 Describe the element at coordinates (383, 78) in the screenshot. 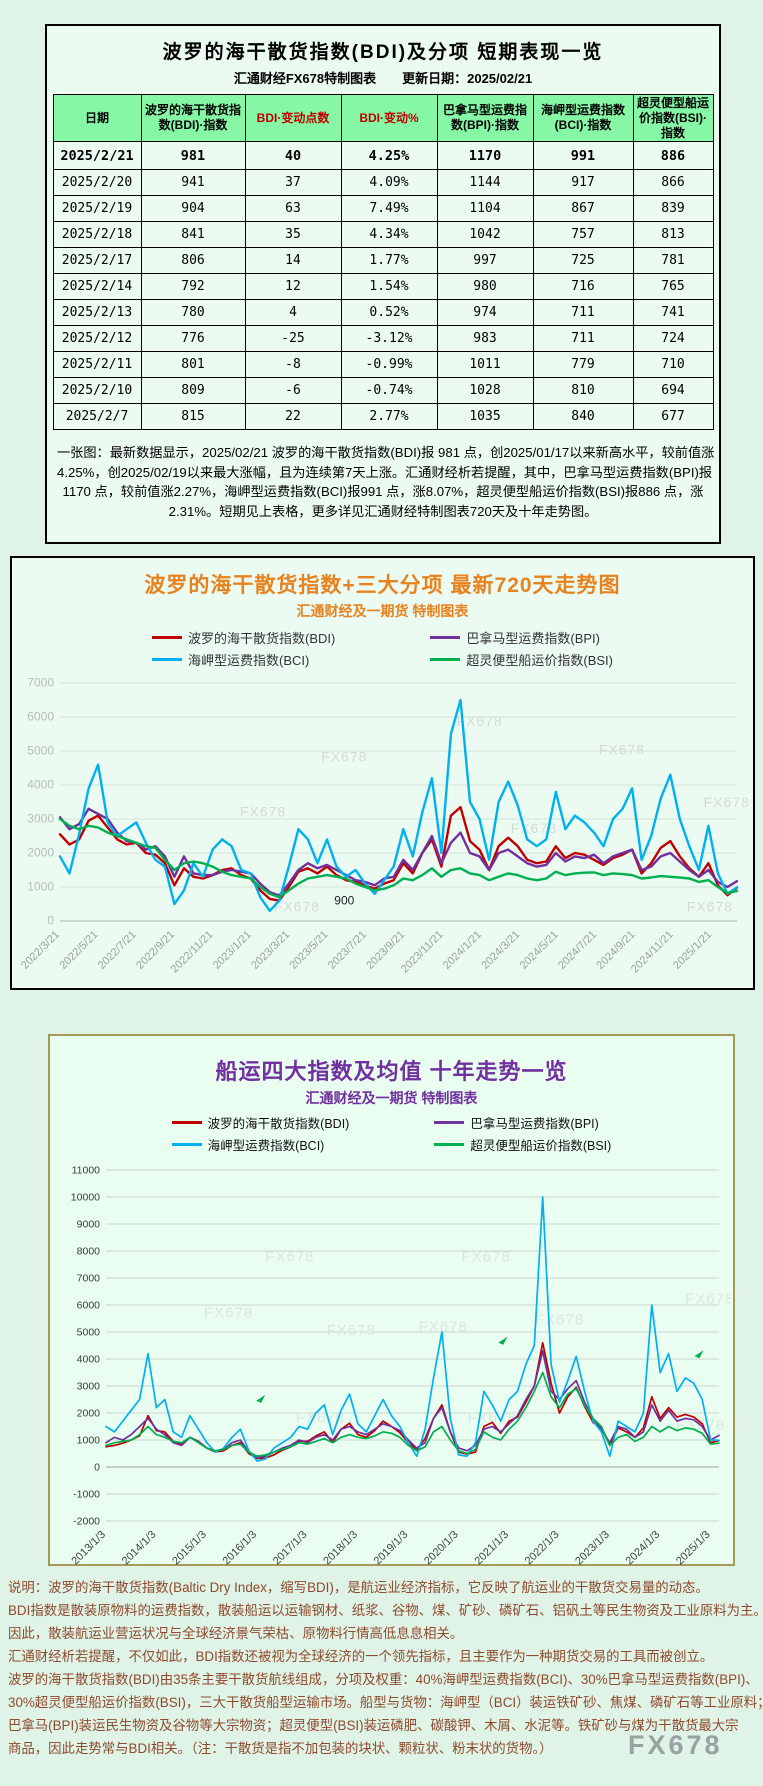

I see `table-source-line: 汇通财经FX678特制图表 更新日期：2025/02/21` at that location.